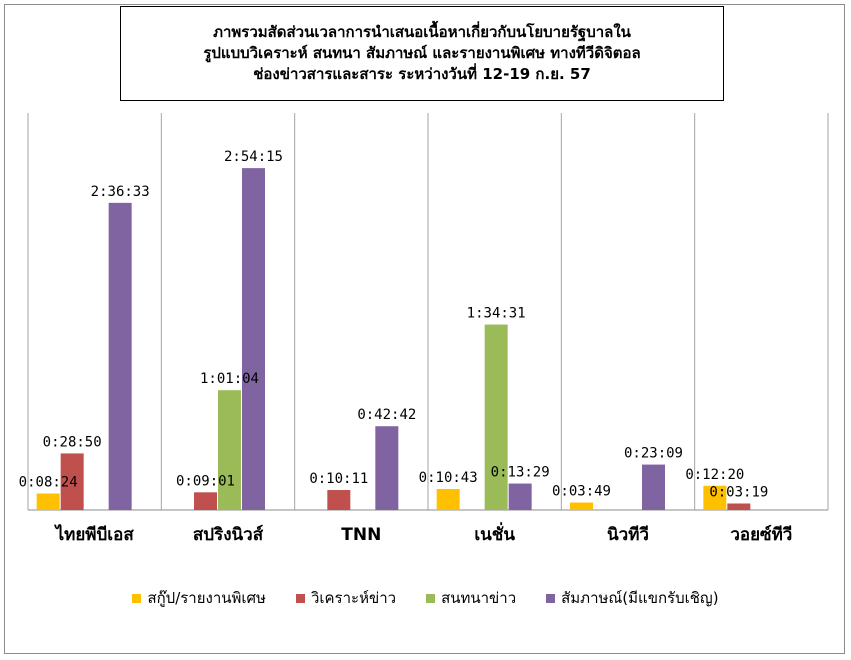 This screenshot has height=660, width=851. I want to click on legend-swatch-scoop, so click(137, 598).